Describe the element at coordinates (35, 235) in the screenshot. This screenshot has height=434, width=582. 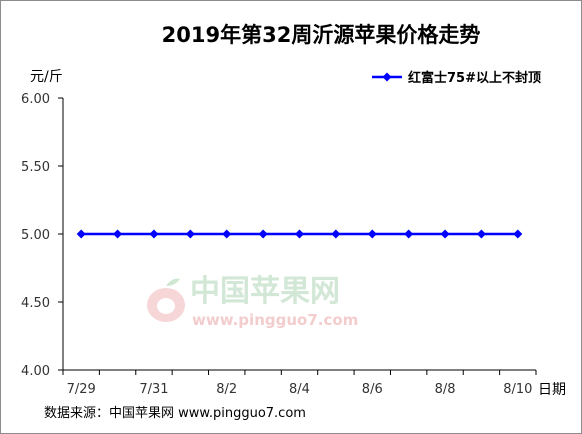
I see `y-tick-label: 5.00` at that location.